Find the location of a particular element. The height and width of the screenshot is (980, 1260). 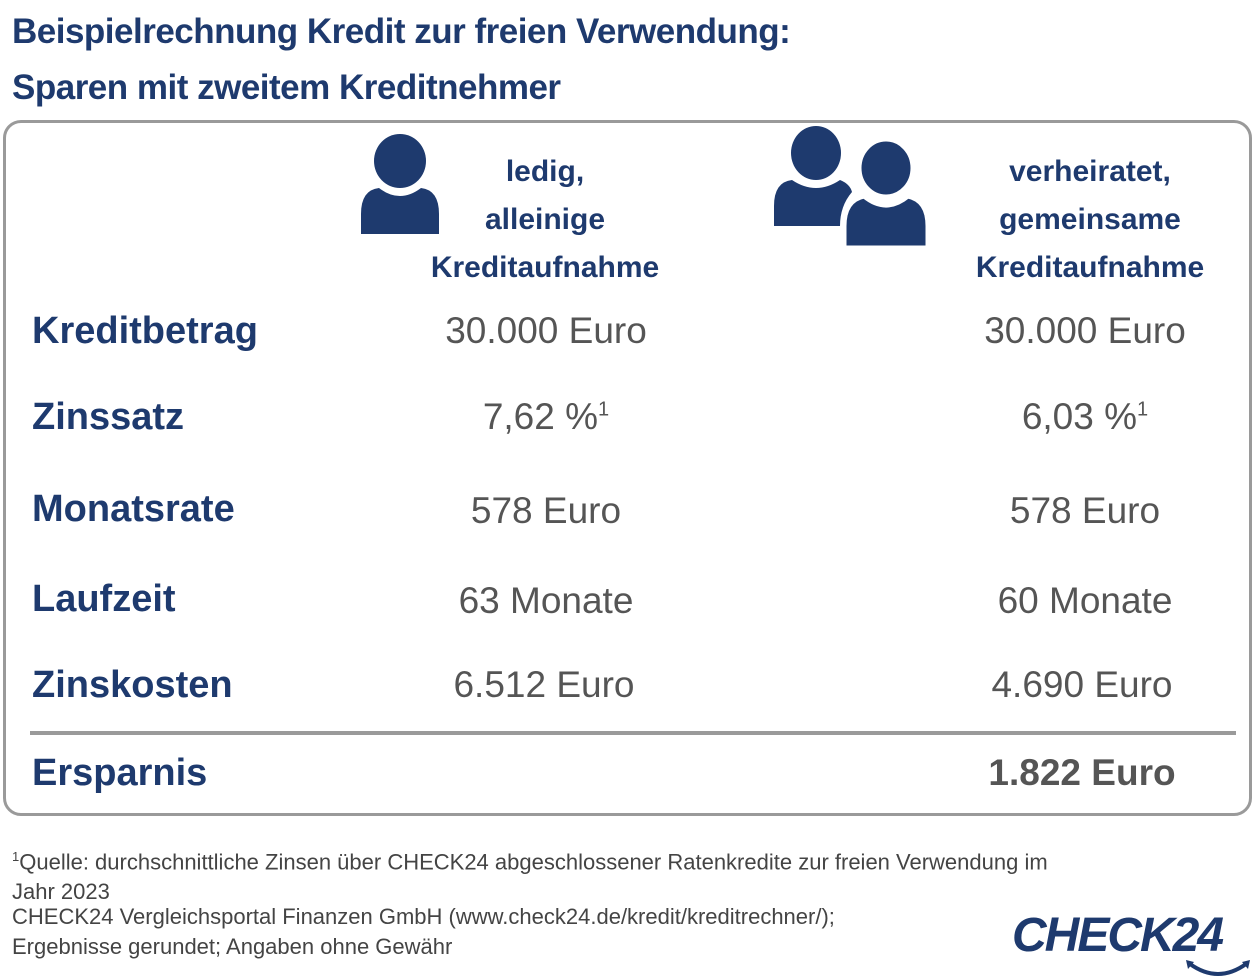

column-header-married: verheiratet, gemeinsame Kreditaufnahme is located at coordinates (1090, 219).